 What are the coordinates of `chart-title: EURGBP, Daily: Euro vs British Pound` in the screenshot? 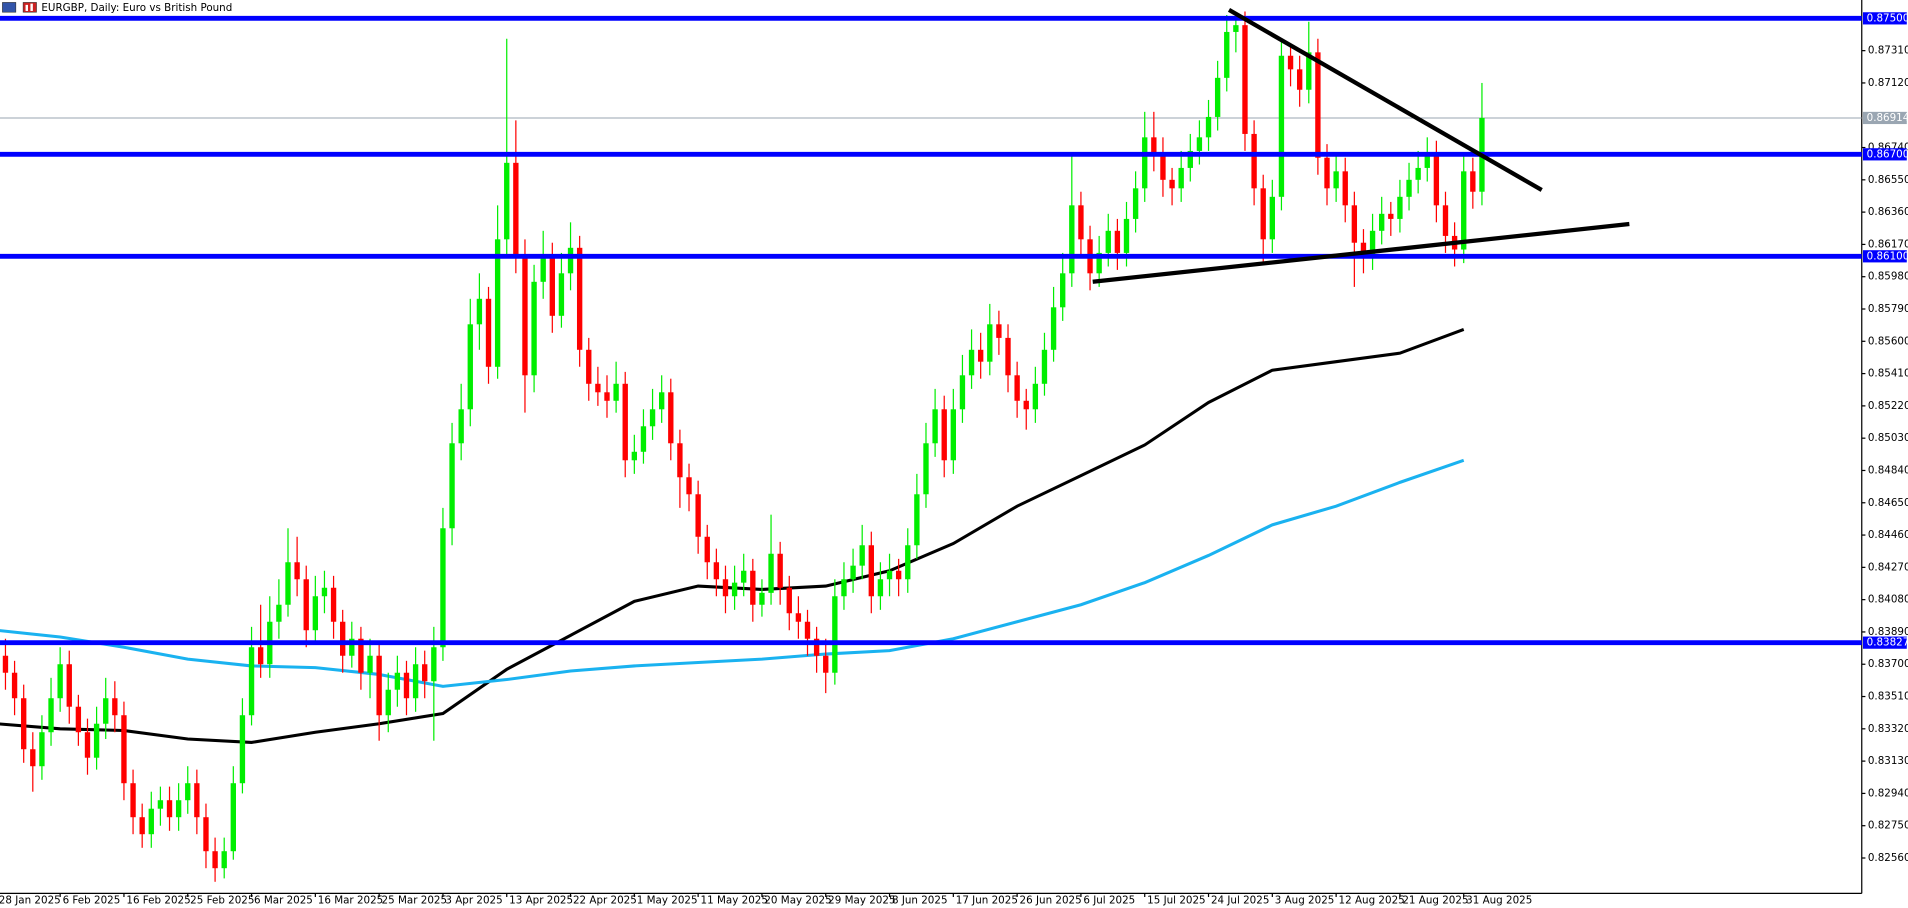 It's located at (136, 8).